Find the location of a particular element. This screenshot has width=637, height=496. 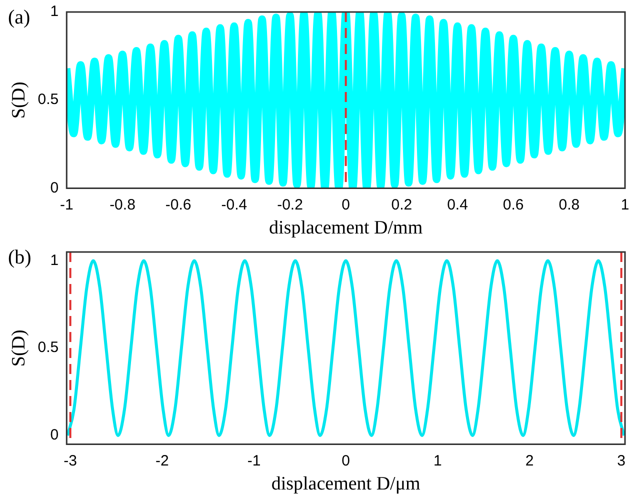

x-tick-label: 0.2 is located at coordinates (401, 205).